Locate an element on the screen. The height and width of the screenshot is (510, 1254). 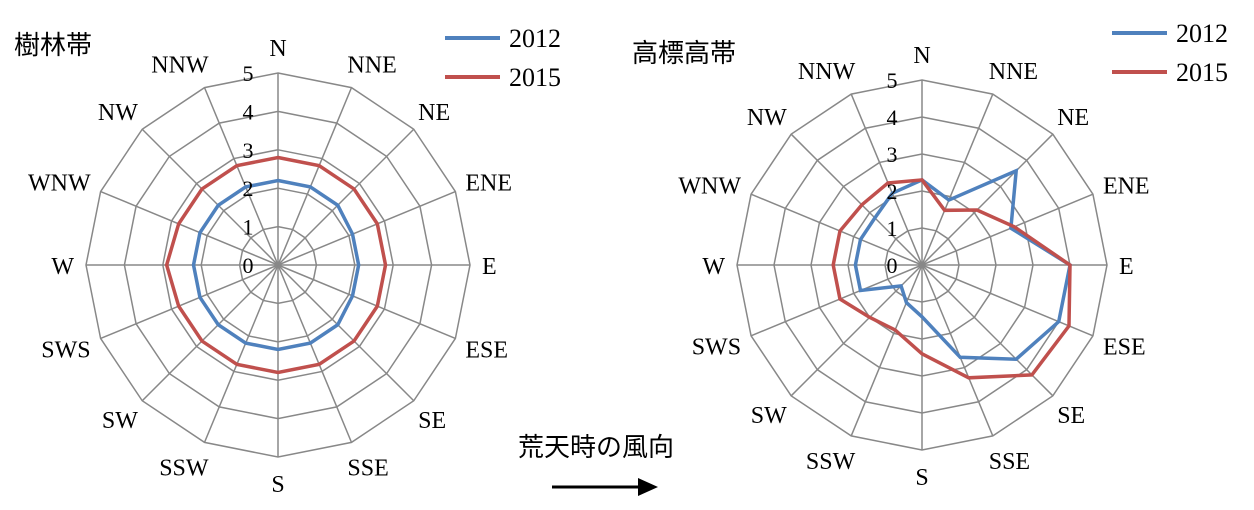
chart-title: 高標高帯 is located at coordinates (684, 54).